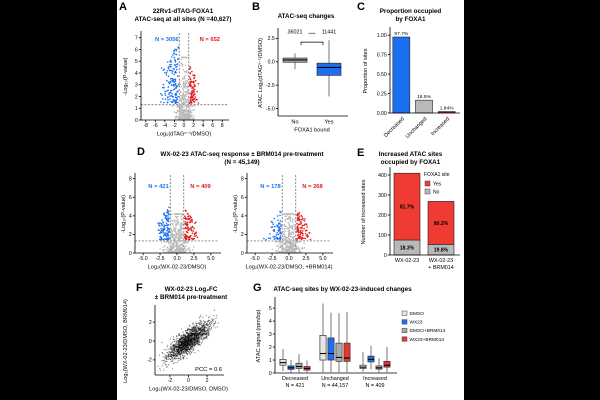 The height and width of the screenshot is (400, 600). Describe the element at coordinates (167, 40) in the screenshot. I see `n-down-label: N = 3056` at that location.